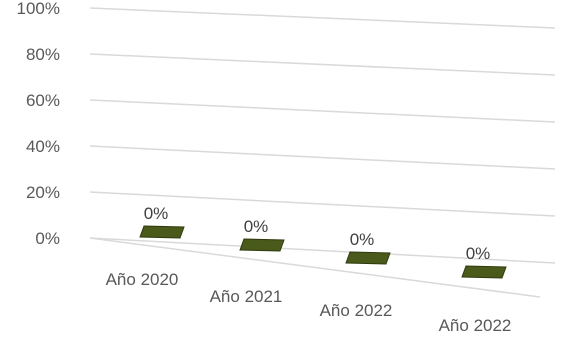  I want to click on y-tick-label: 40%, so click(43, 146).